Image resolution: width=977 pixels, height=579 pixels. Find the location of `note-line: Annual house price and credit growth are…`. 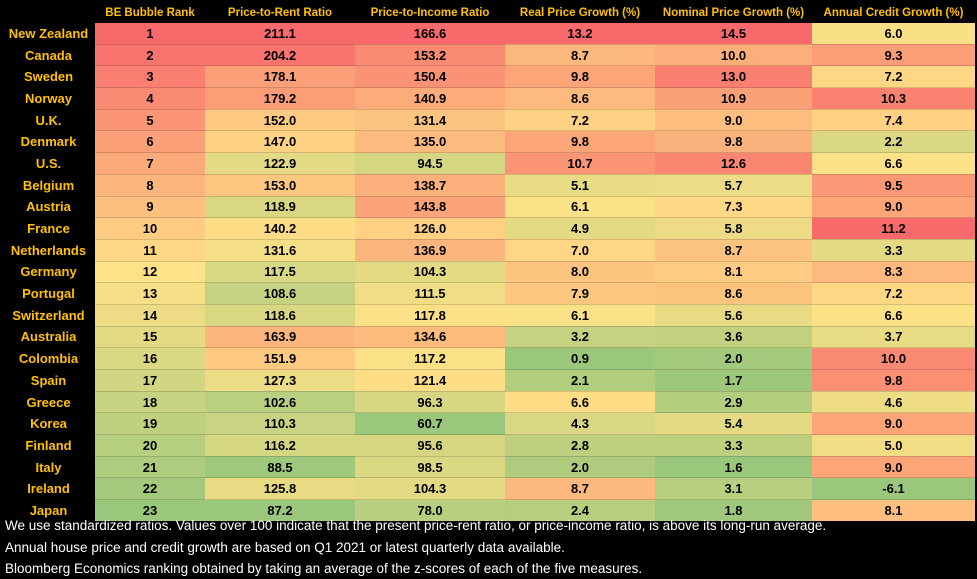

note-line: Annual house price and credit growth are… is located at coordinates (285, 547).